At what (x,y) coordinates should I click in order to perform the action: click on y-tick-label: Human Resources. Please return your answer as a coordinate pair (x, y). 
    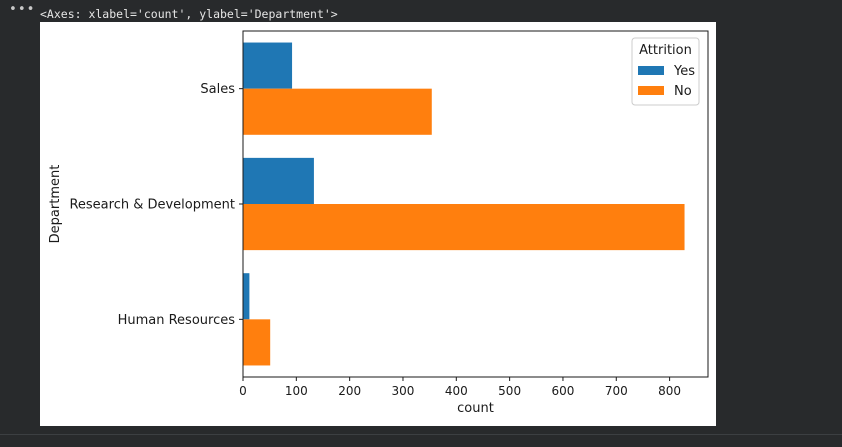
    Looking at the image, I should click on (177, 320).